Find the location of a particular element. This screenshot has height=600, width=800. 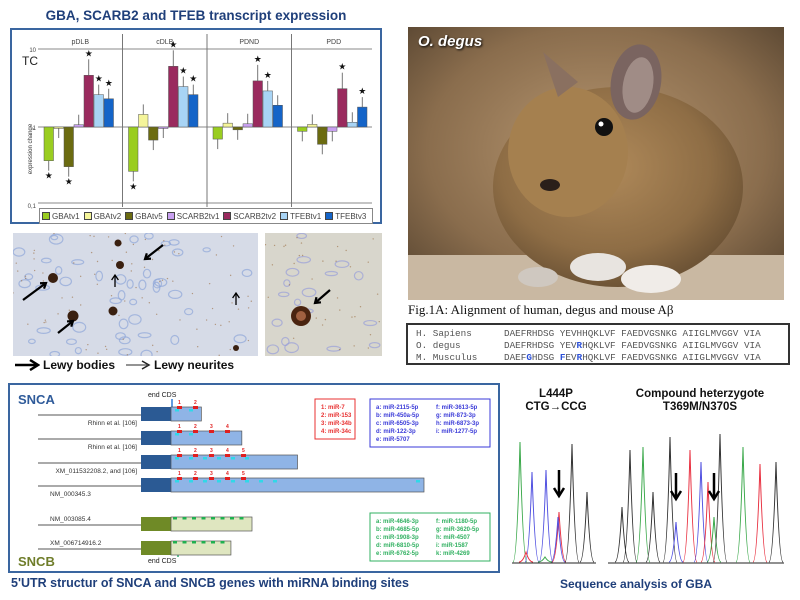

bar-tfebtv1-pdlb is located at coordinates (98, 111).